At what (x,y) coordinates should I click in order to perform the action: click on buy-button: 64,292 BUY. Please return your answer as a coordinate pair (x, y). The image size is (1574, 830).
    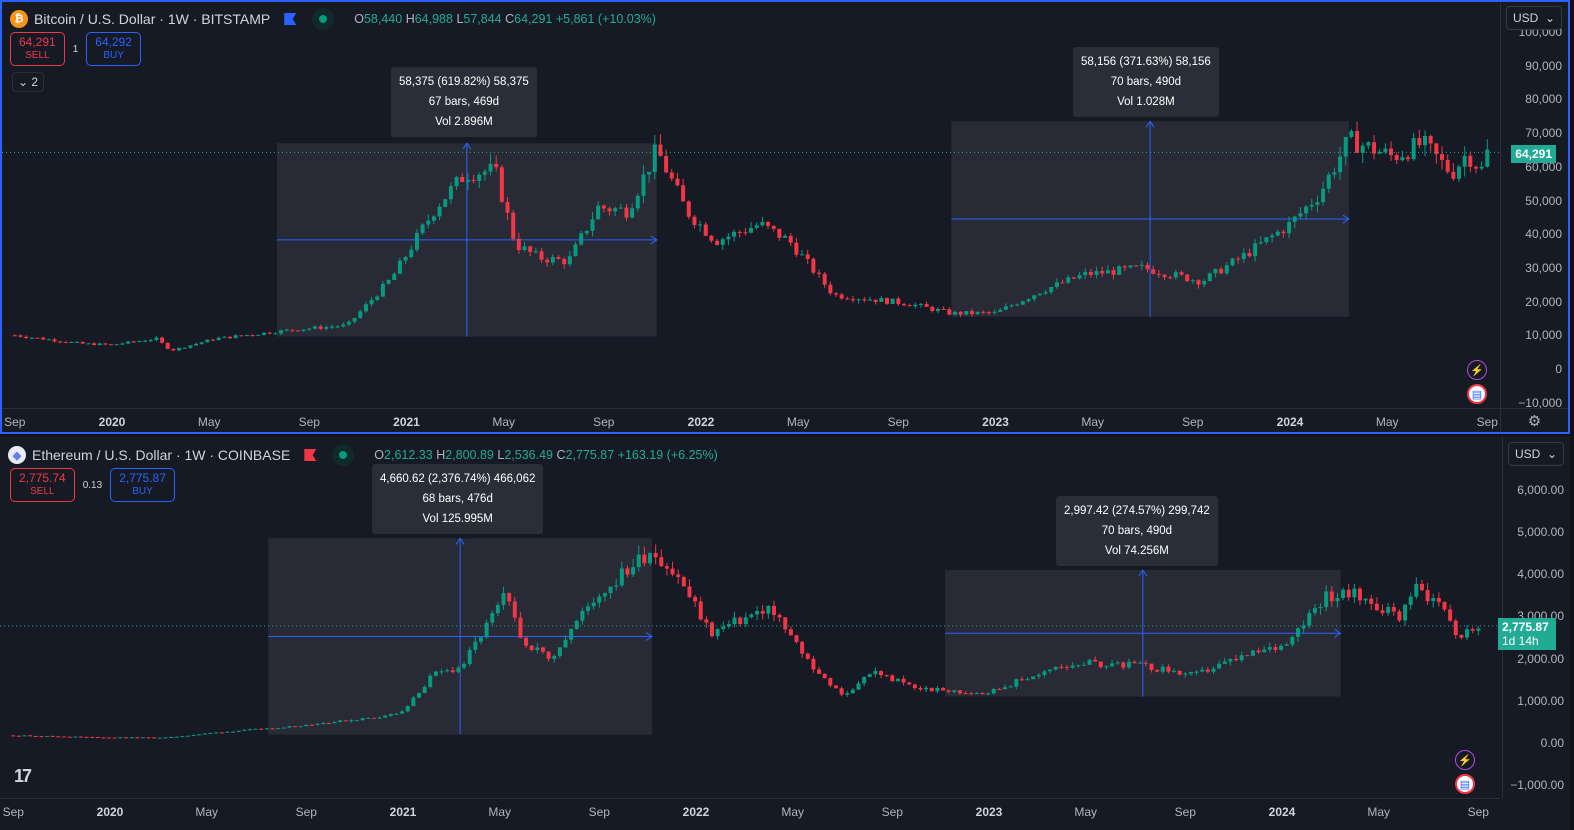
    Looking at the image, I should click on (113, 49).